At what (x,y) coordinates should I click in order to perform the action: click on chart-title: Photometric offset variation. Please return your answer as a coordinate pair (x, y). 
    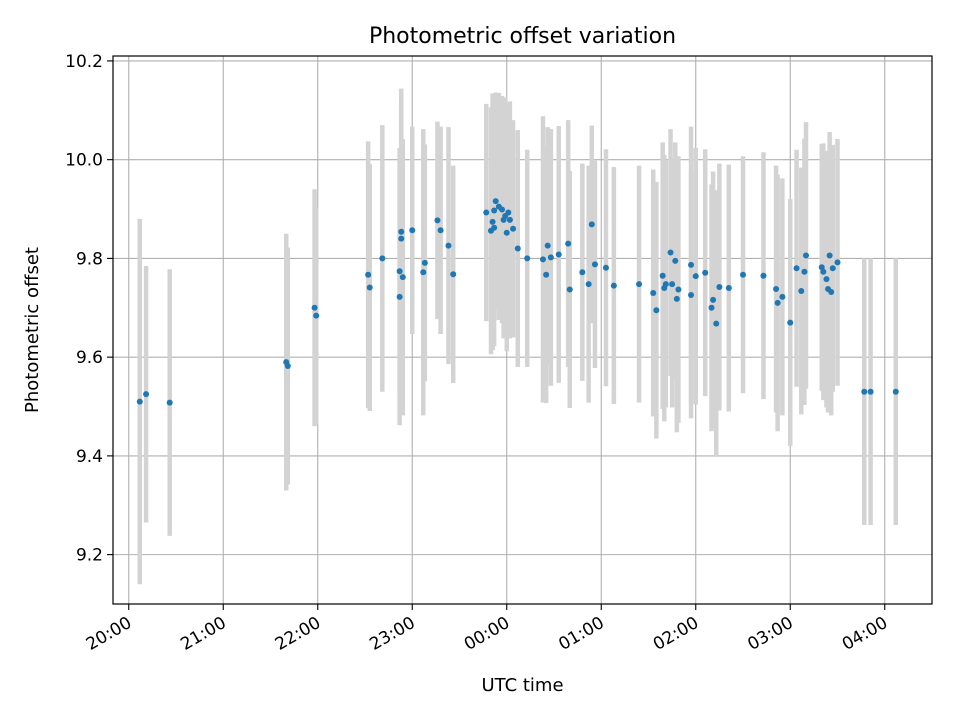
    Looking at the image, I should click on (522, 36).